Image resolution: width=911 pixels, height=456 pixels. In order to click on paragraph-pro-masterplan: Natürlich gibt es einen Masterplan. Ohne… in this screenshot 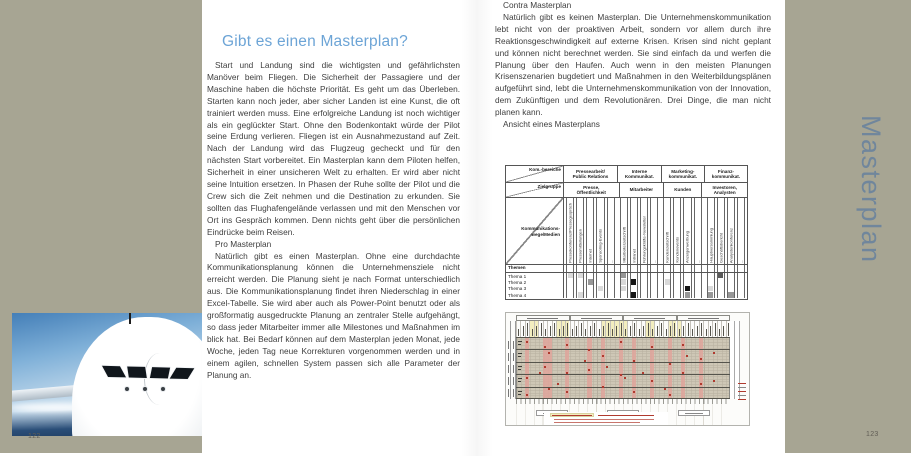, I will do `click(333, 315)`.